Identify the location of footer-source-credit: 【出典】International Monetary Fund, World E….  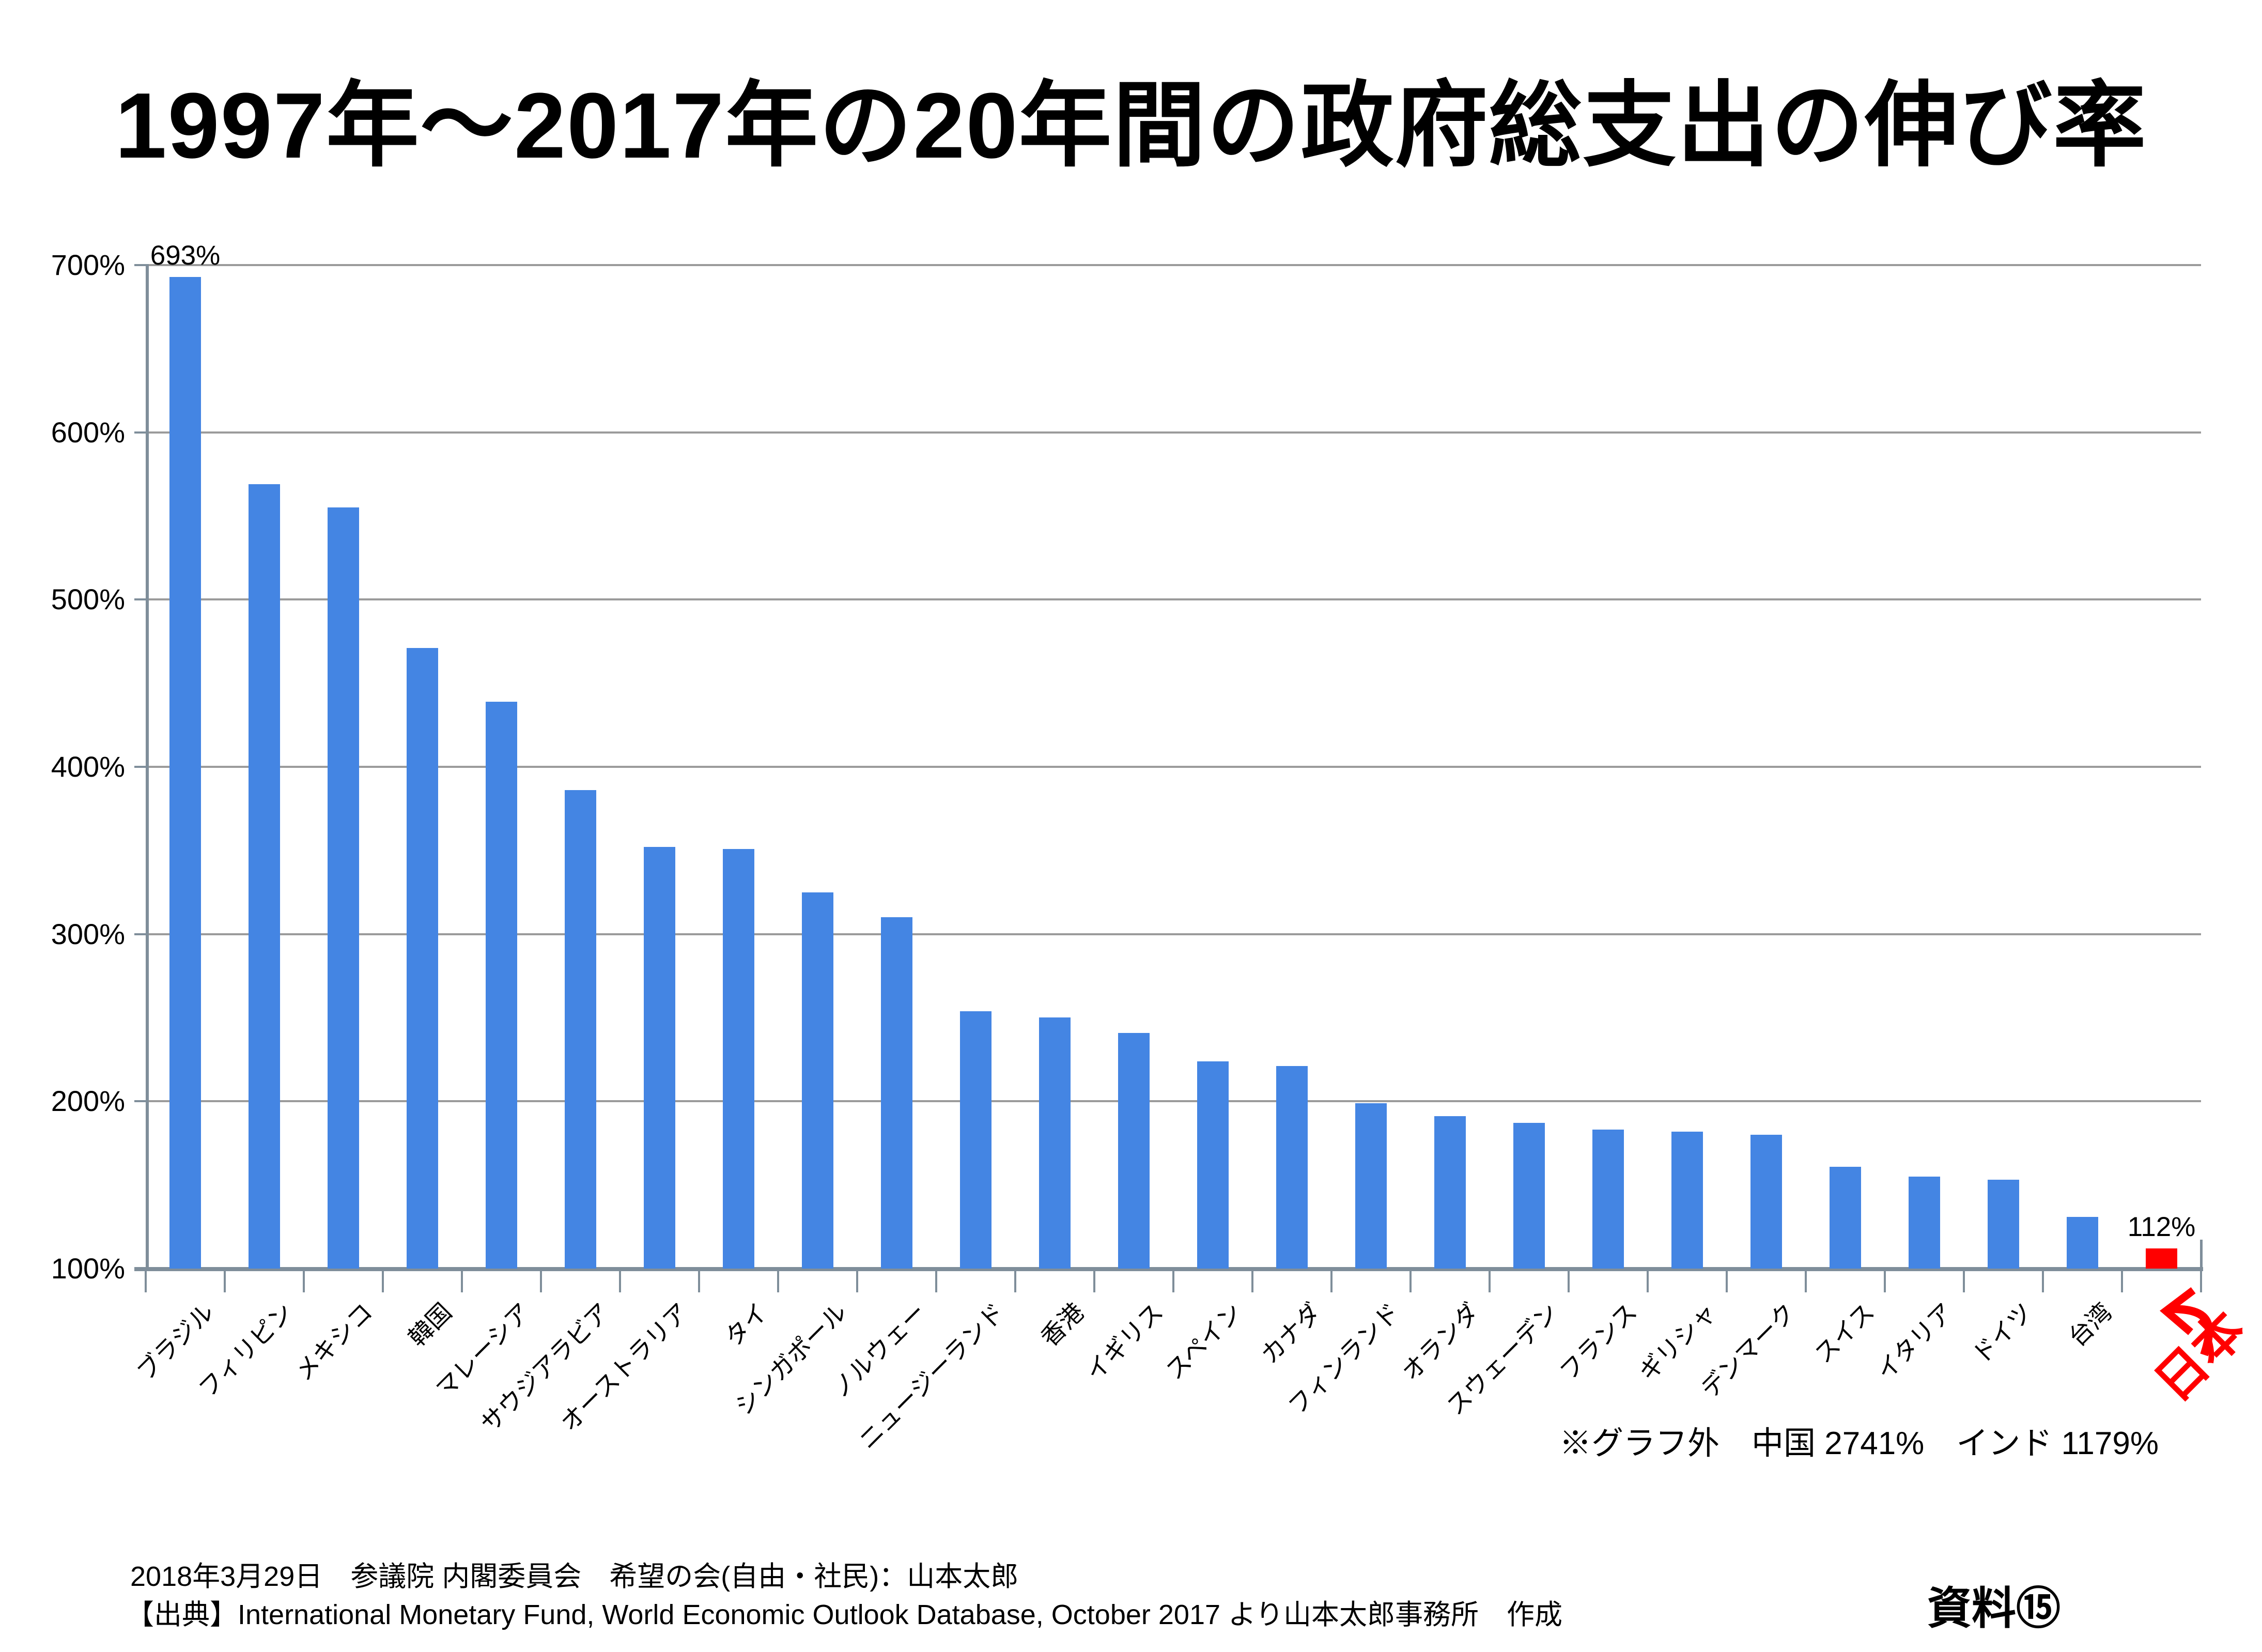
(844, 1615).